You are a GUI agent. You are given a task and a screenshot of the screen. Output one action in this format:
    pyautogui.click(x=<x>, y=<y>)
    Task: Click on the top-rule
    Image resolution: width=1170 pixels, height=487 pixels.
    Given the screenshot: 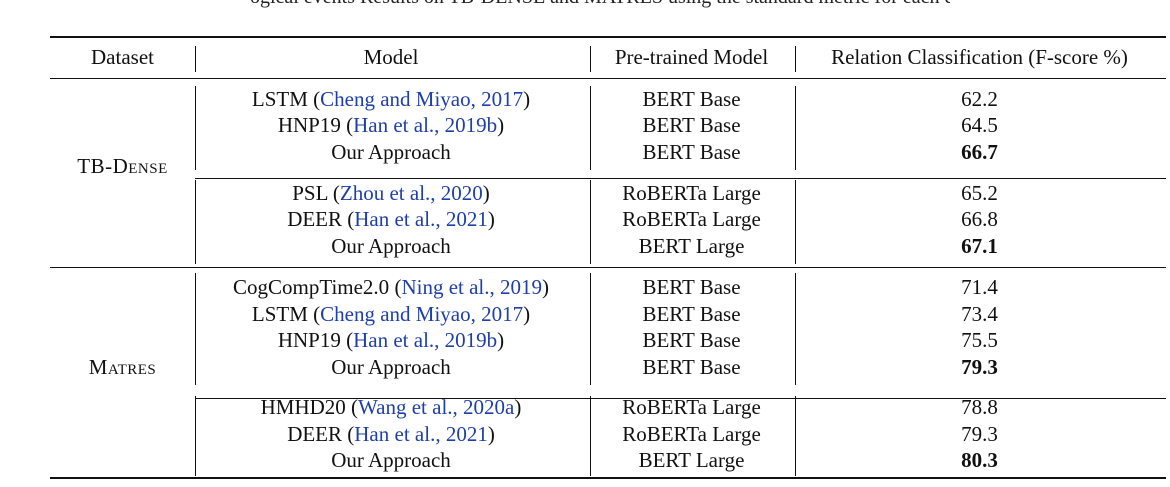 What is the action you would take?
    pyautogui.click(x=608, y=37)
    